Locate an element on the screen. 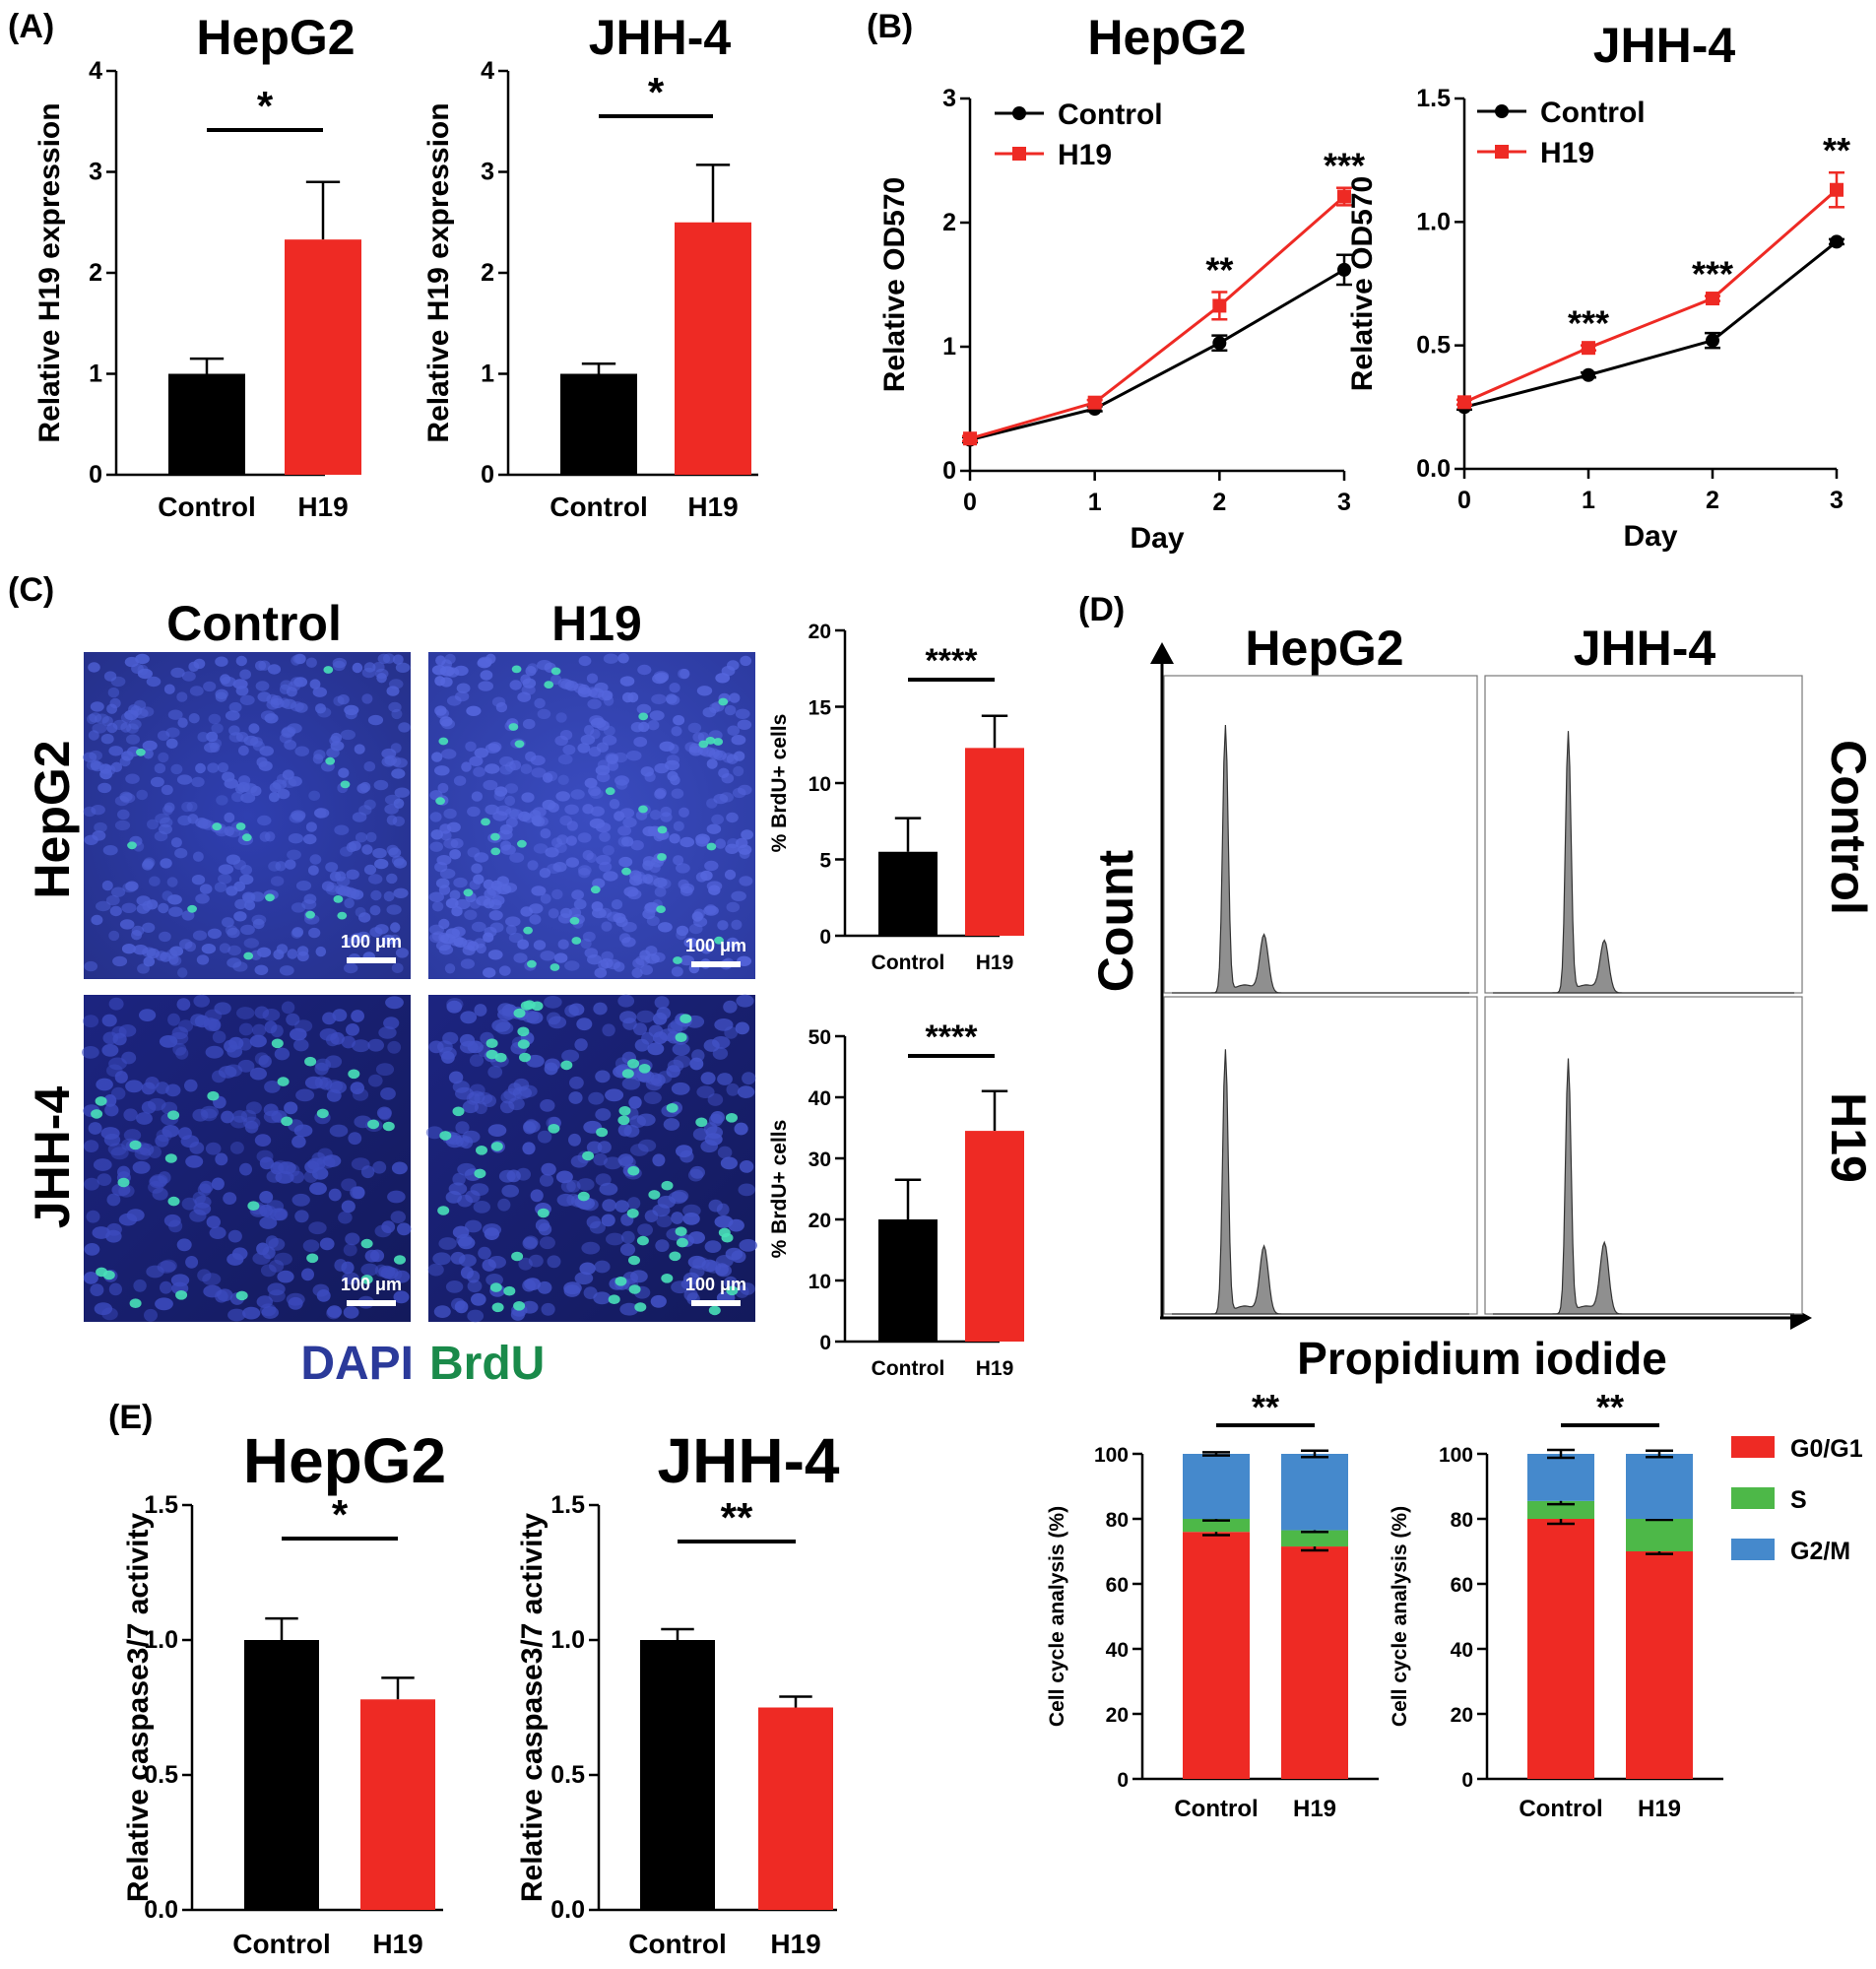 The height and width of the screenshot is (1969, 1876). significance-stars: * is located at coordinates (341, 1514).